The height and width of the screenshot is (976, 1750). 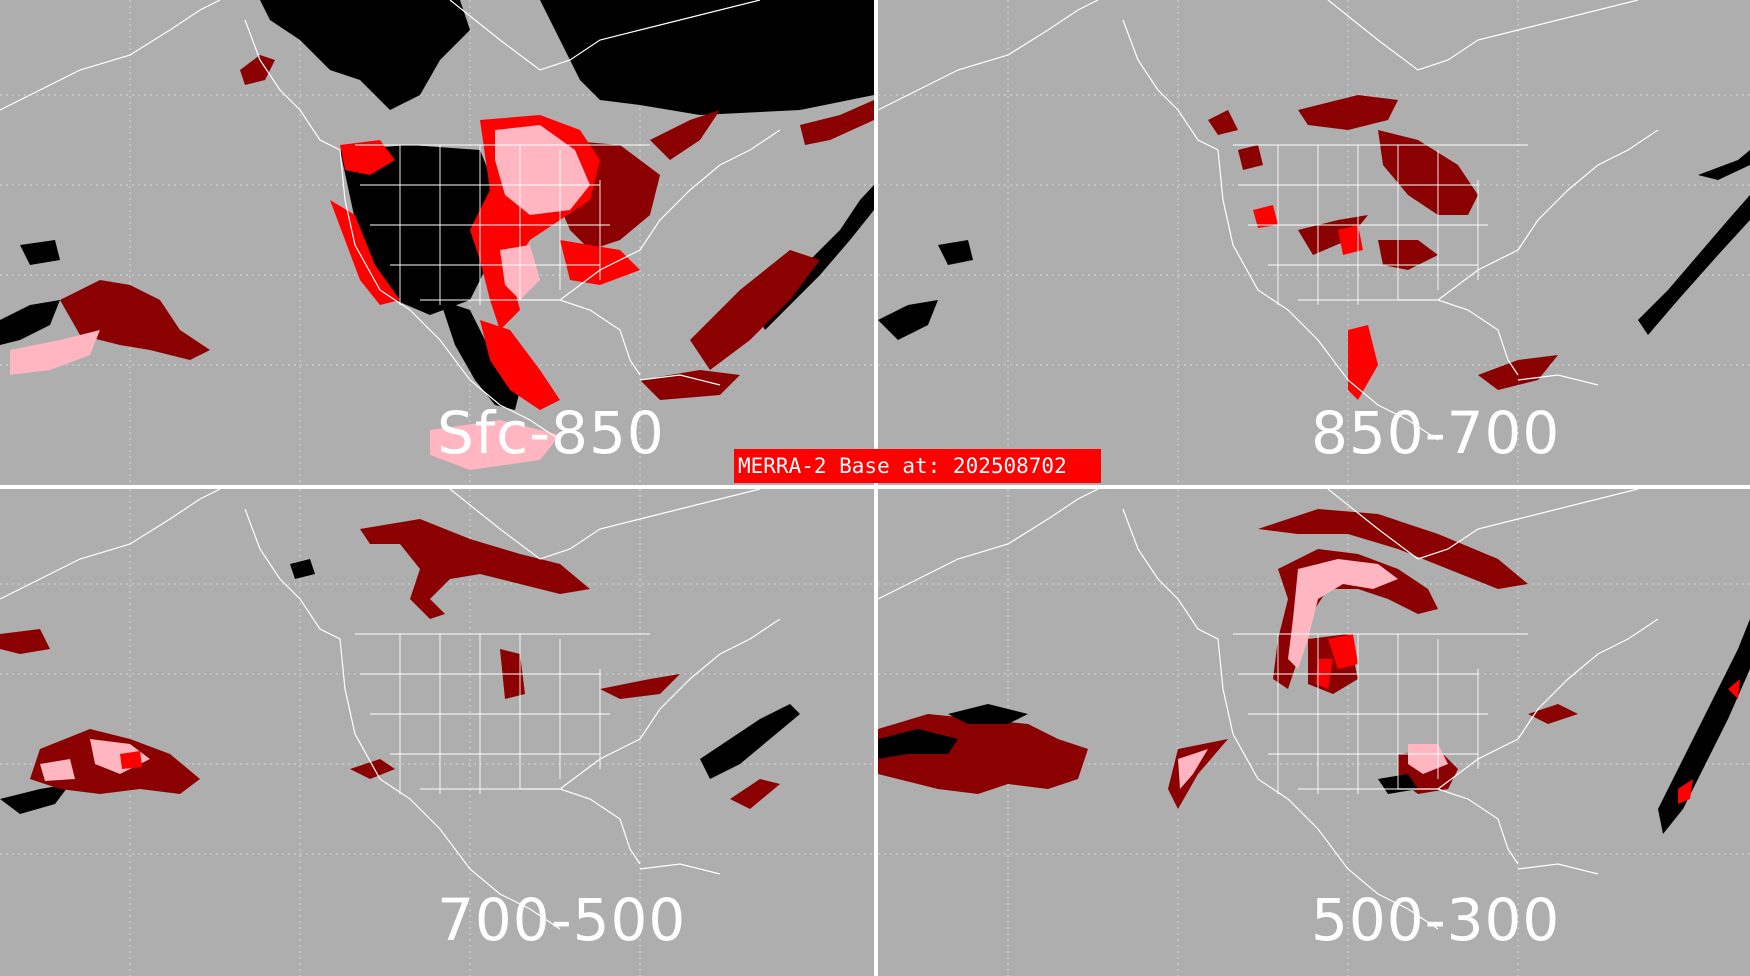 What do you see at coordinates (875, 487) in the screenshot?
I see `horizontal-divider` at bounding box center [875, 487].